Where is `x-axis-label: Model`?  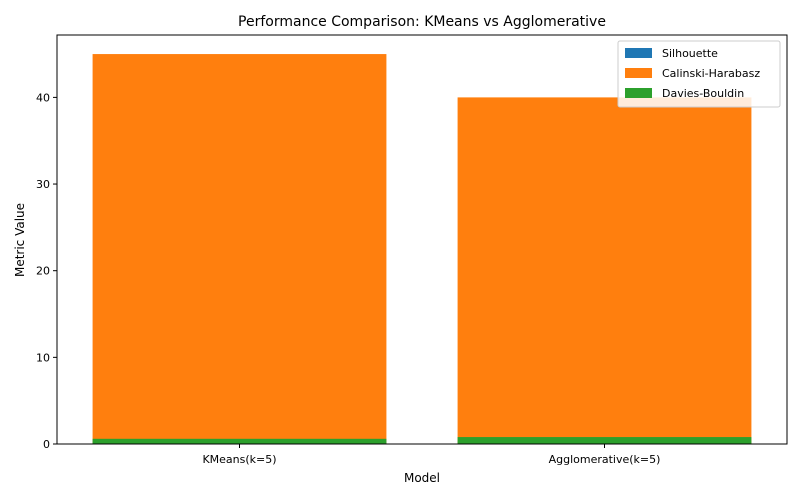
x-axis-label: Model is located at coordinates (422, 478).